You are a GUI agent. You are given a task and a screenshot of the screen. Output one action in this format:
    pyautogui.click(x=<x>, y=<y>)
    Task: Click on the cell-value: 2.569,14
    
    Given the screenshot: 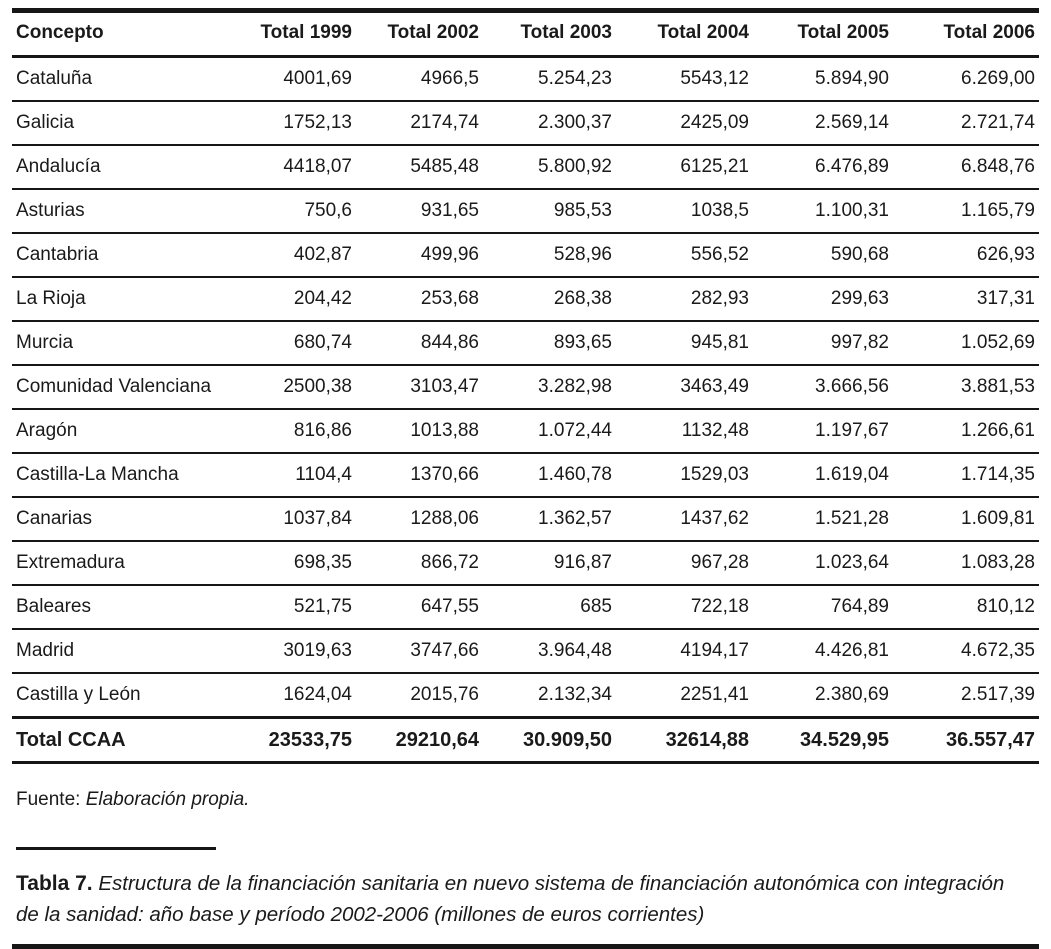 What is the action you would take?
    pyautogui.click(x=823, y=123)
    